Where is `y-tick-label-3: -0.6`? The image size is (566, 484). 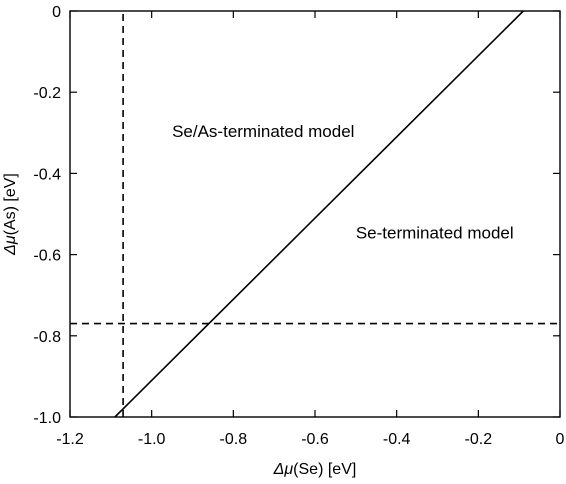
y-tick-label-3: -0.6 is located at coordinates (47, 256).